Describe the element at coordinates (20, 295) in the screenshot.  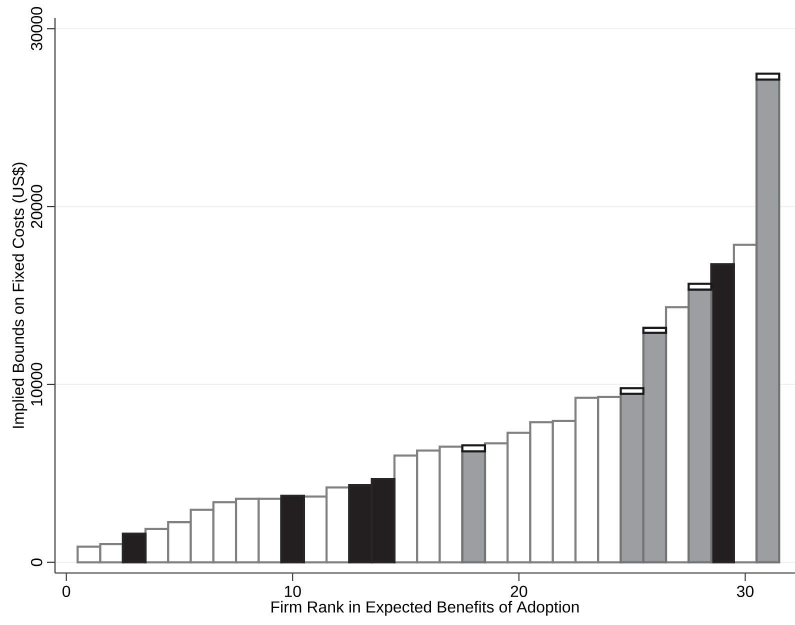
I see `y-axis-title: Implied Bounds on Fixed Costs (US$)` at that location.